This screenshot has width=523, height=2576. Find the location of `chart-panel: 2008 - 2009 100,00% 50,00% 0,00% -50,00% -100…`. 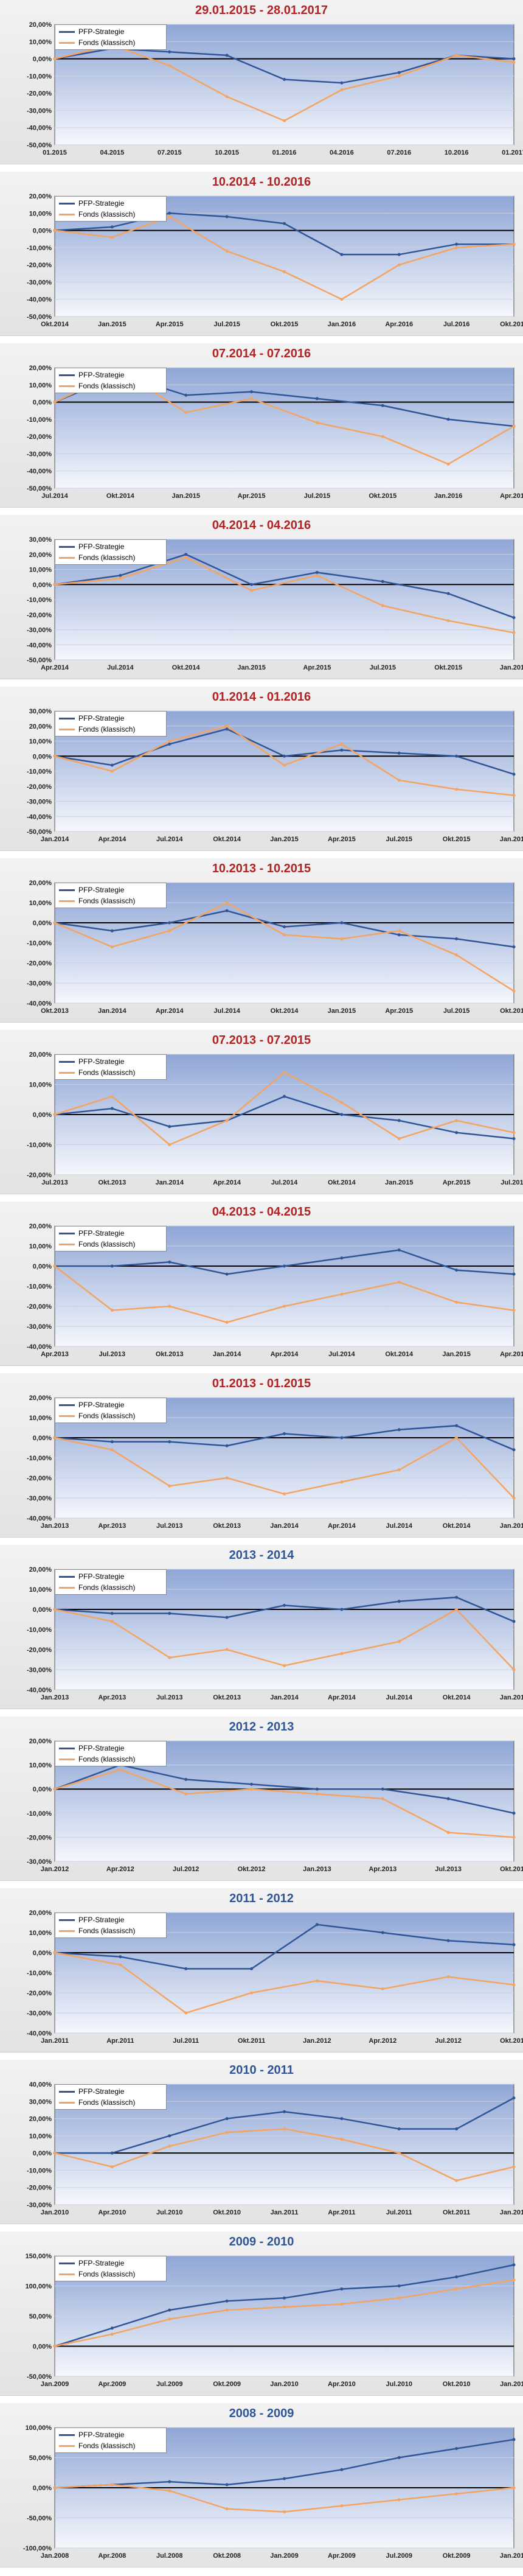

chart-panel: 2008 - 2009 100,00% 50,00% 0,00% -50,00% -100… is located at coordinates (261, 2485).